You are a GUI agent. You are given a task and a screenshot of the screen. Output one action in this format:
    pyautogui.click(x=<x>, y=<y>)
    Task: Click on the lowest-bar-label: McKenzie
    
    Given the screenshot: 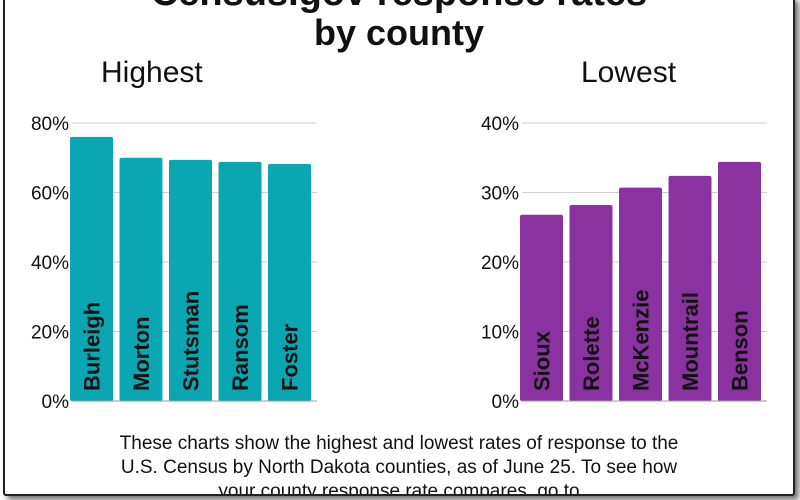 What is the action you would take?
    pyautogui.click(x=641, y=340)
    